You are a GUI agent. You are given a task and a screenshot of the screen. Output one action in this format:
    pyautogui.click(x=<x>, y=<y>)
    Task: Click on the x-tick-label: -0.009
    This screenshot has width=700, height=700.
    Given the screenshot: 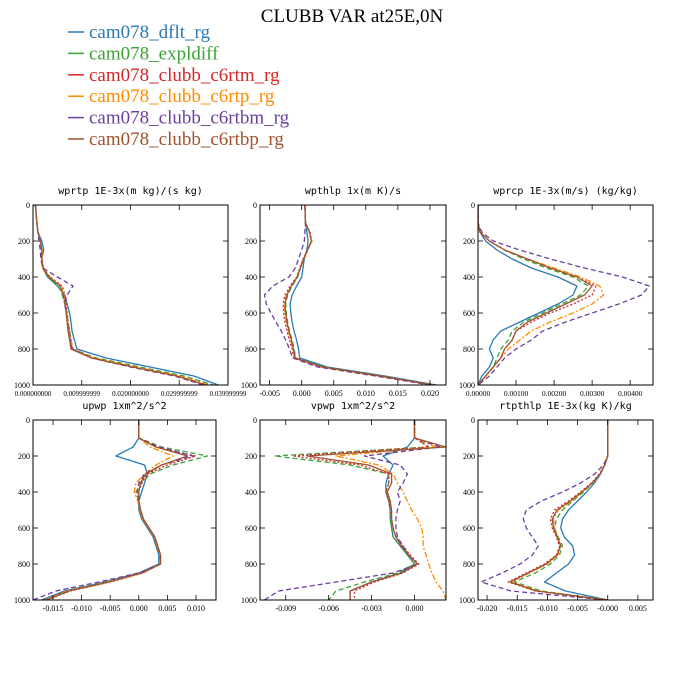 What is the action you would take?
    pyautogui.click(x=285, y=608)
    